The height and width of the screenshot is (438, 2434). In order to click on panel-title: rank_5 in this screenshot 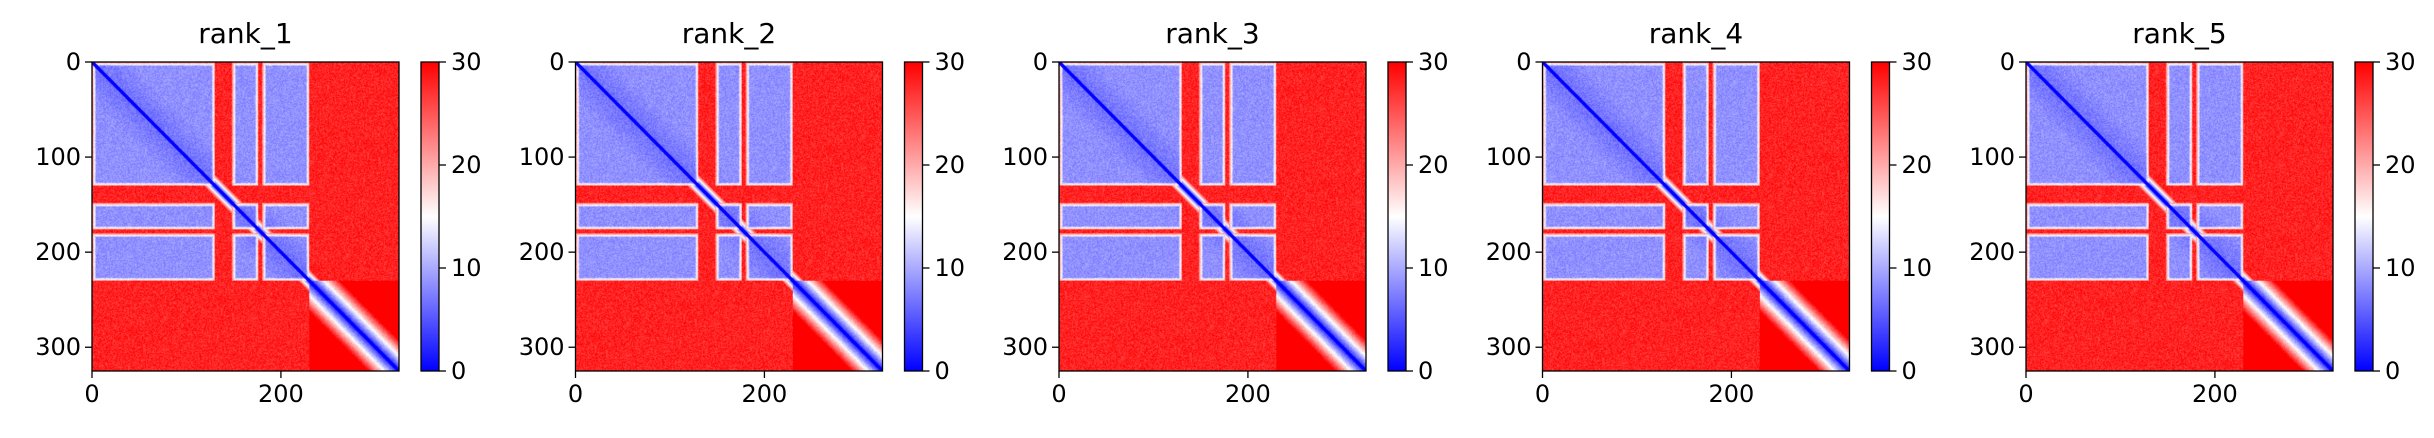, I will do `click(2179, 33)`.